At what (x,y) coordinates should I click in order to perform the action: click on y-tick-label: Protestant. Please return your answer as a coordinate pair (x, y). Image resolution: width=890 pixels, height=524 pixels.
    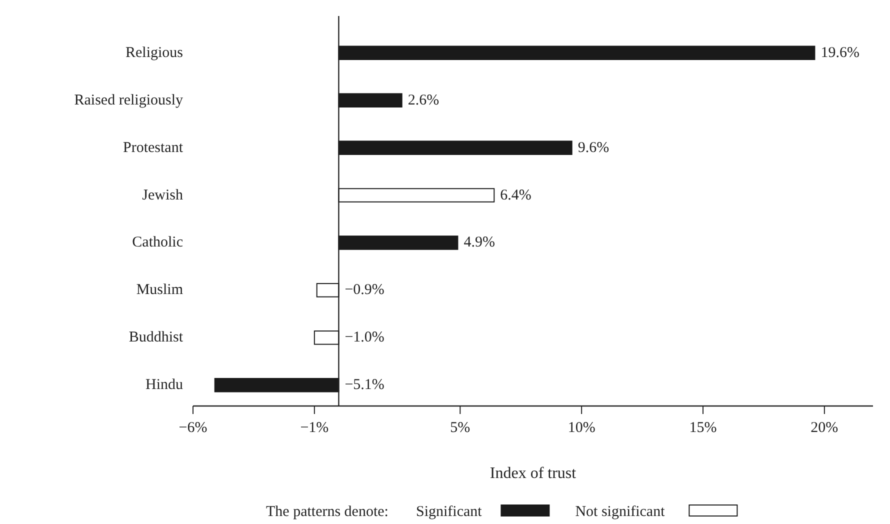
    Looking at the image, I should click on (153, 148).